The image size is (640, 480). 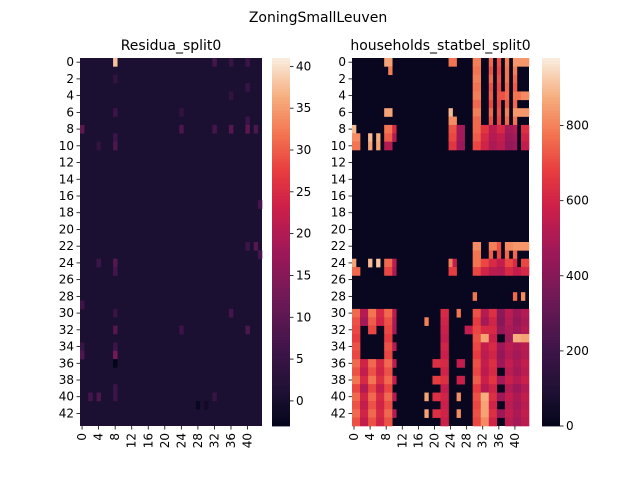 I want to click on y-tick-label: 2, so click(x=70, y=79).